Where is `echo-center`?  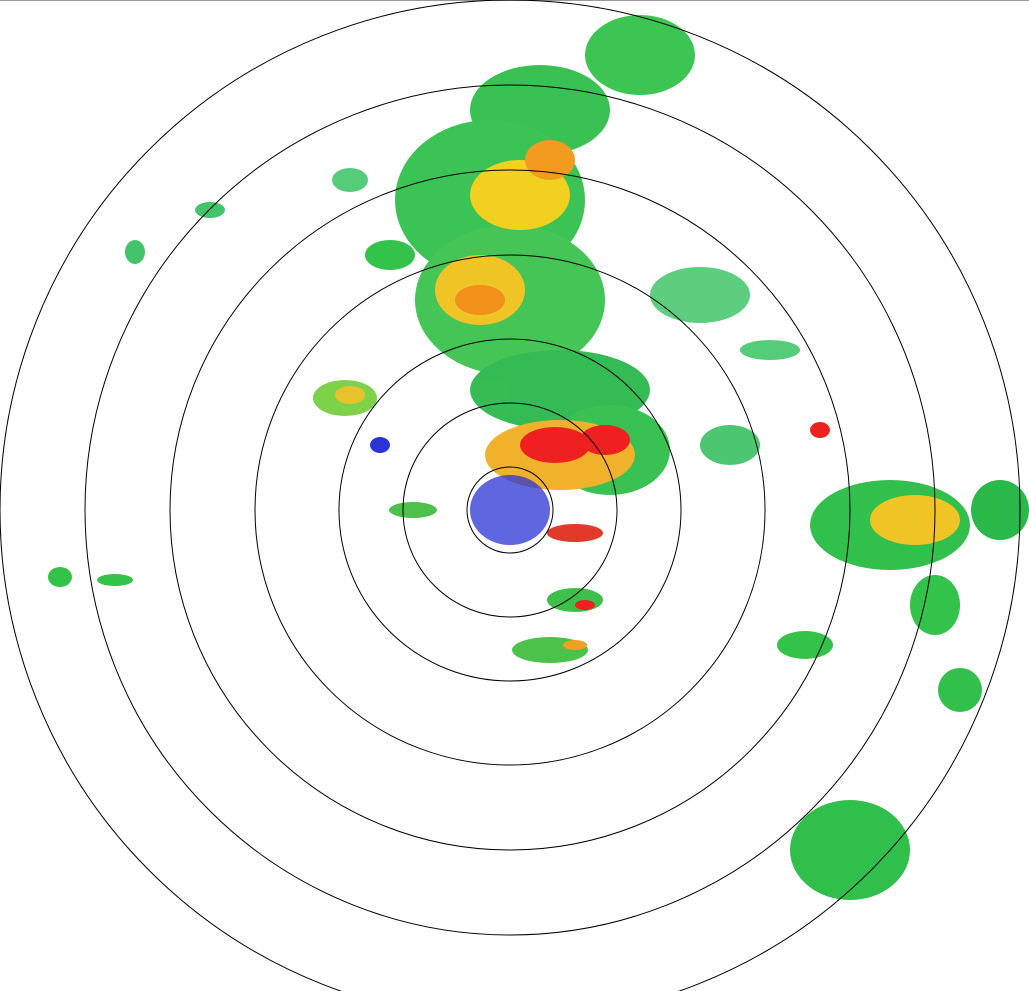 echo-center is located at coordinates (512, 541).